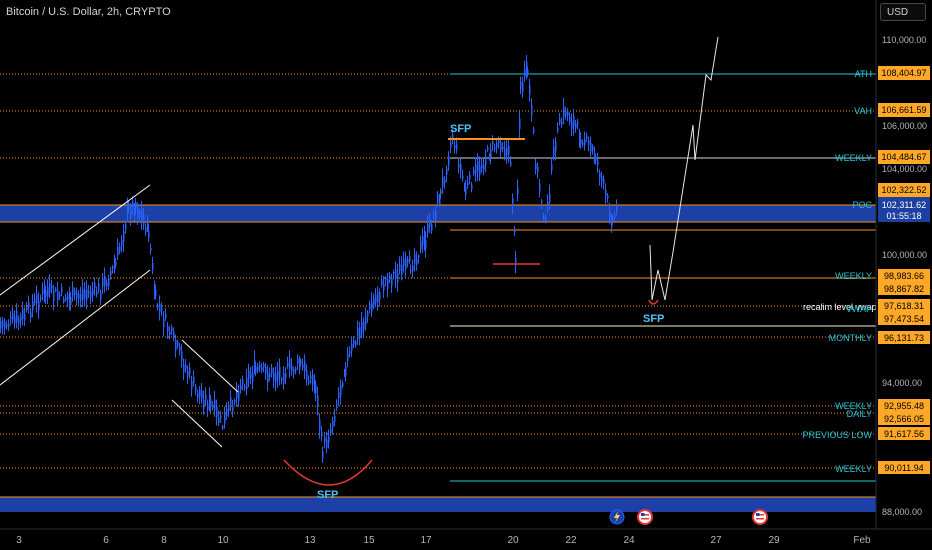 The height and width of the screenshot is (550, 932). Describe the element at coordinates (774, 540) in the screenshot. I see `time-tick: 29` at that location.